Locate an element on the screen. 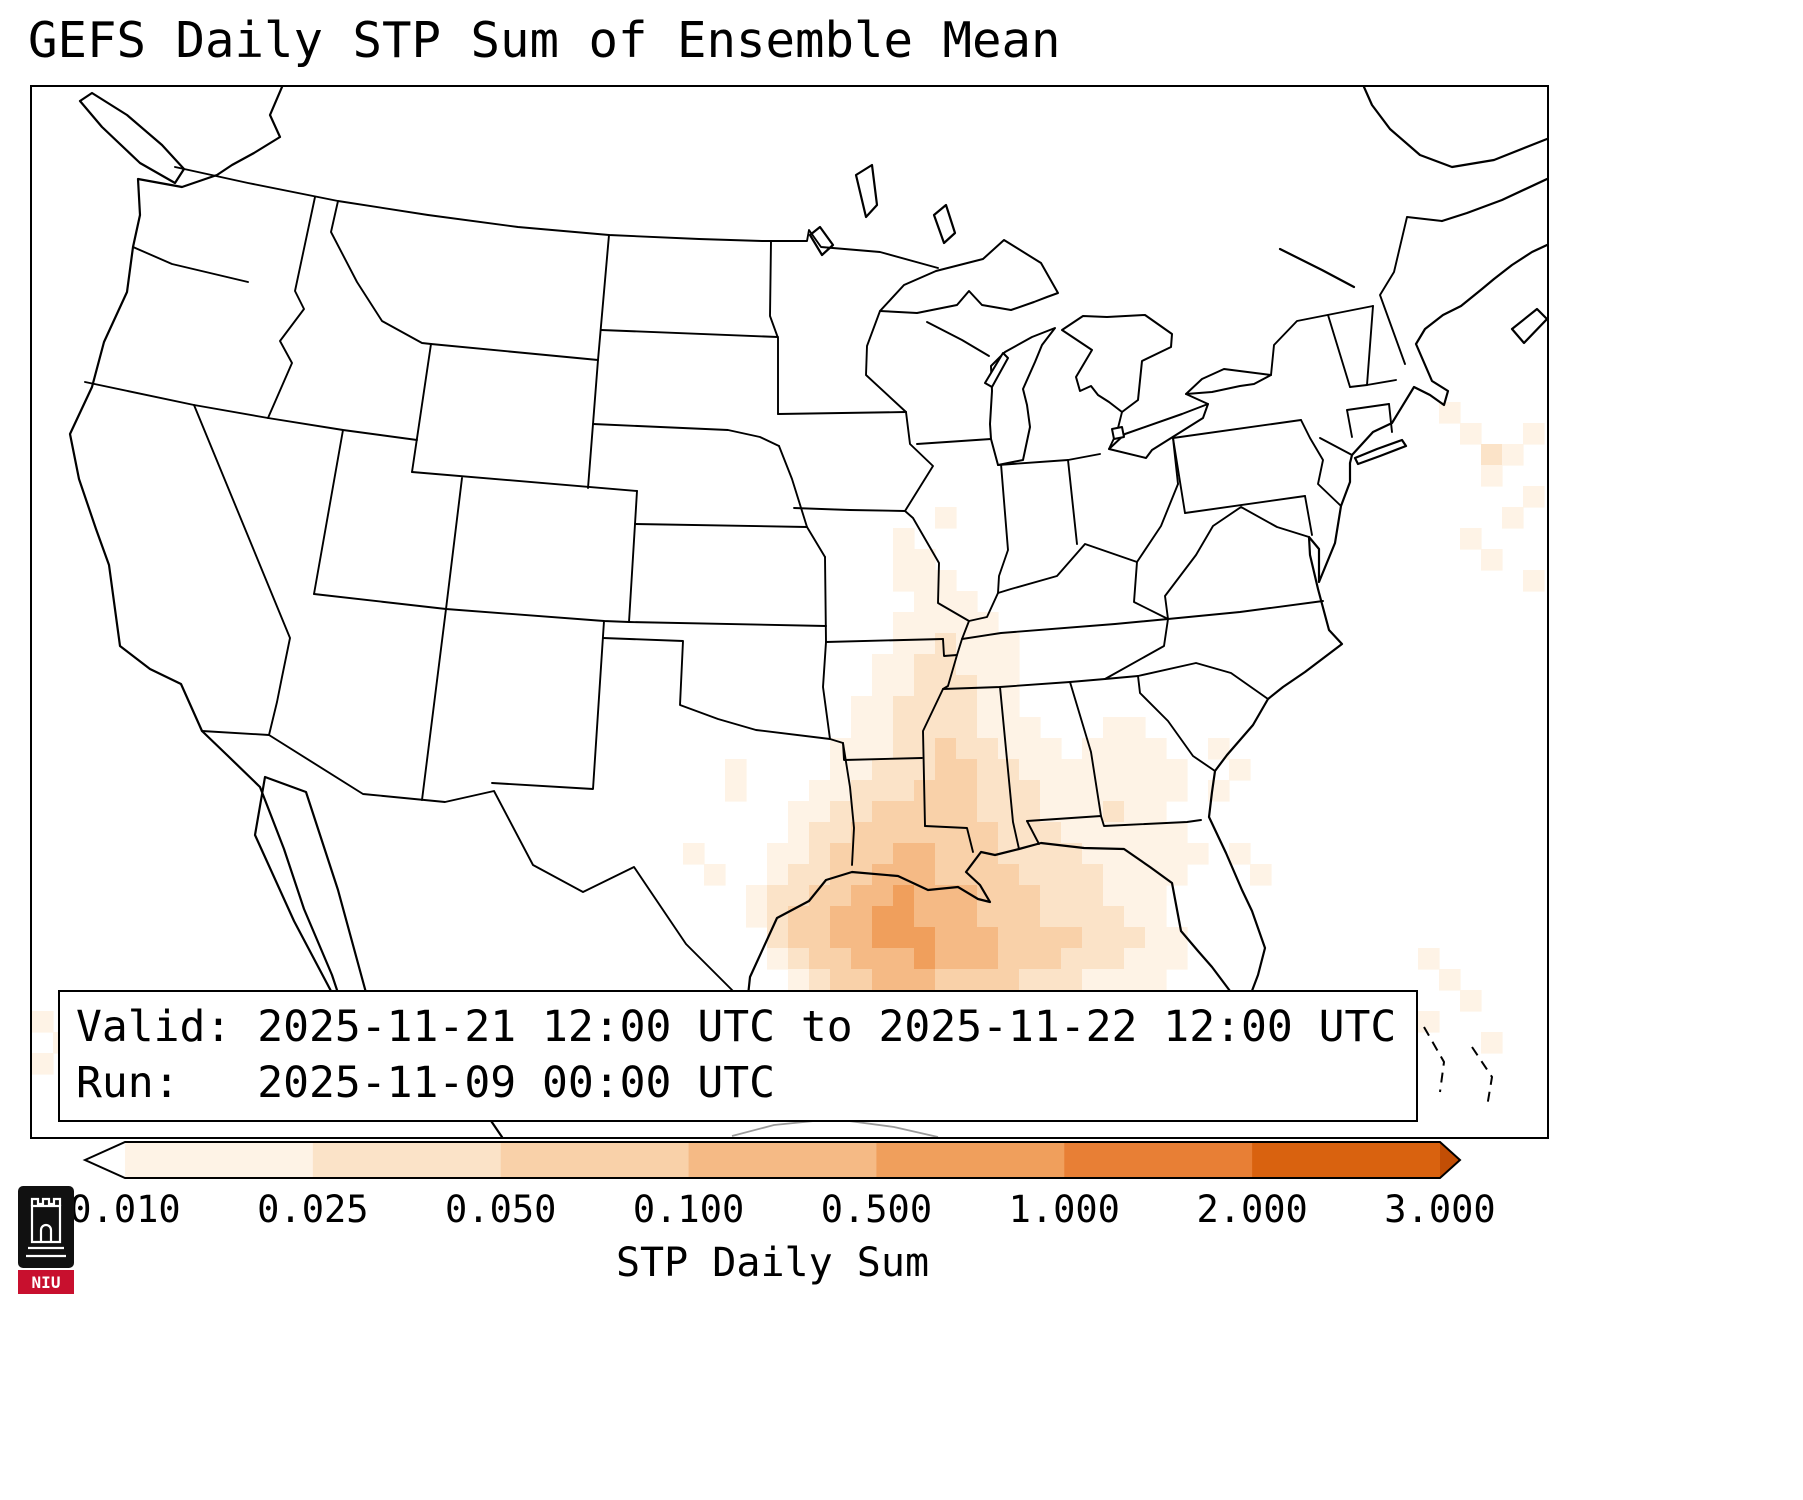 This screenshot has height=1500, width=1803. lake-michigan is located at coordinates (1022, 396).